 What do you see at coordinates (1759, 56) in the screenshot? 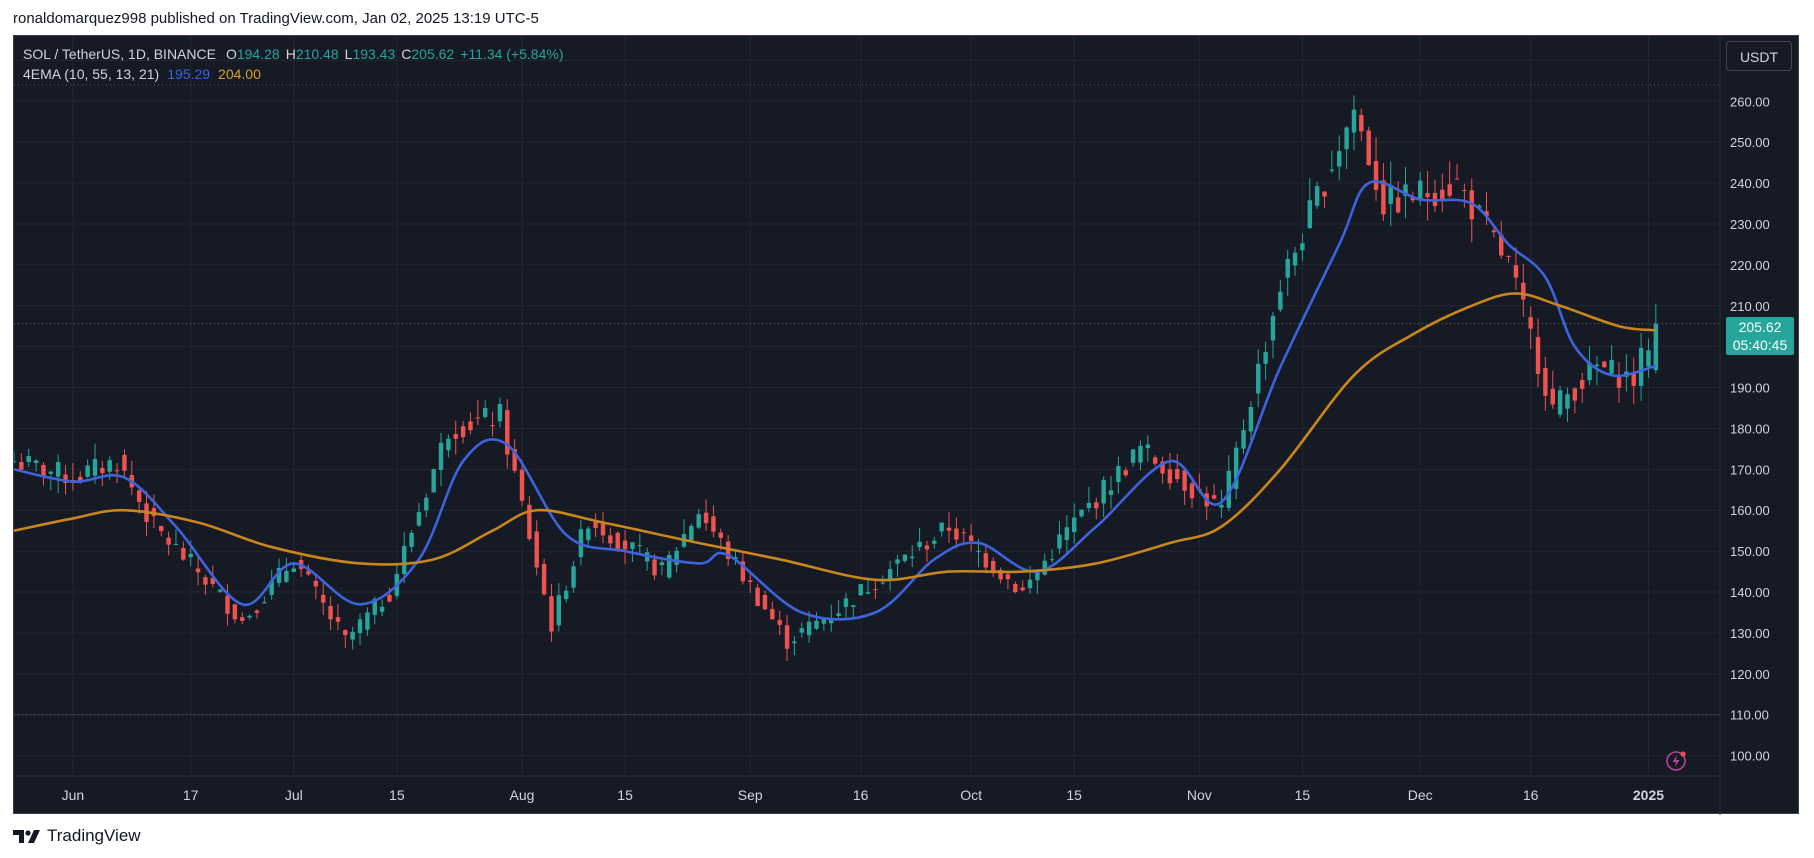
I see `currency-button: USDT` at bounding box center [1759, 56].